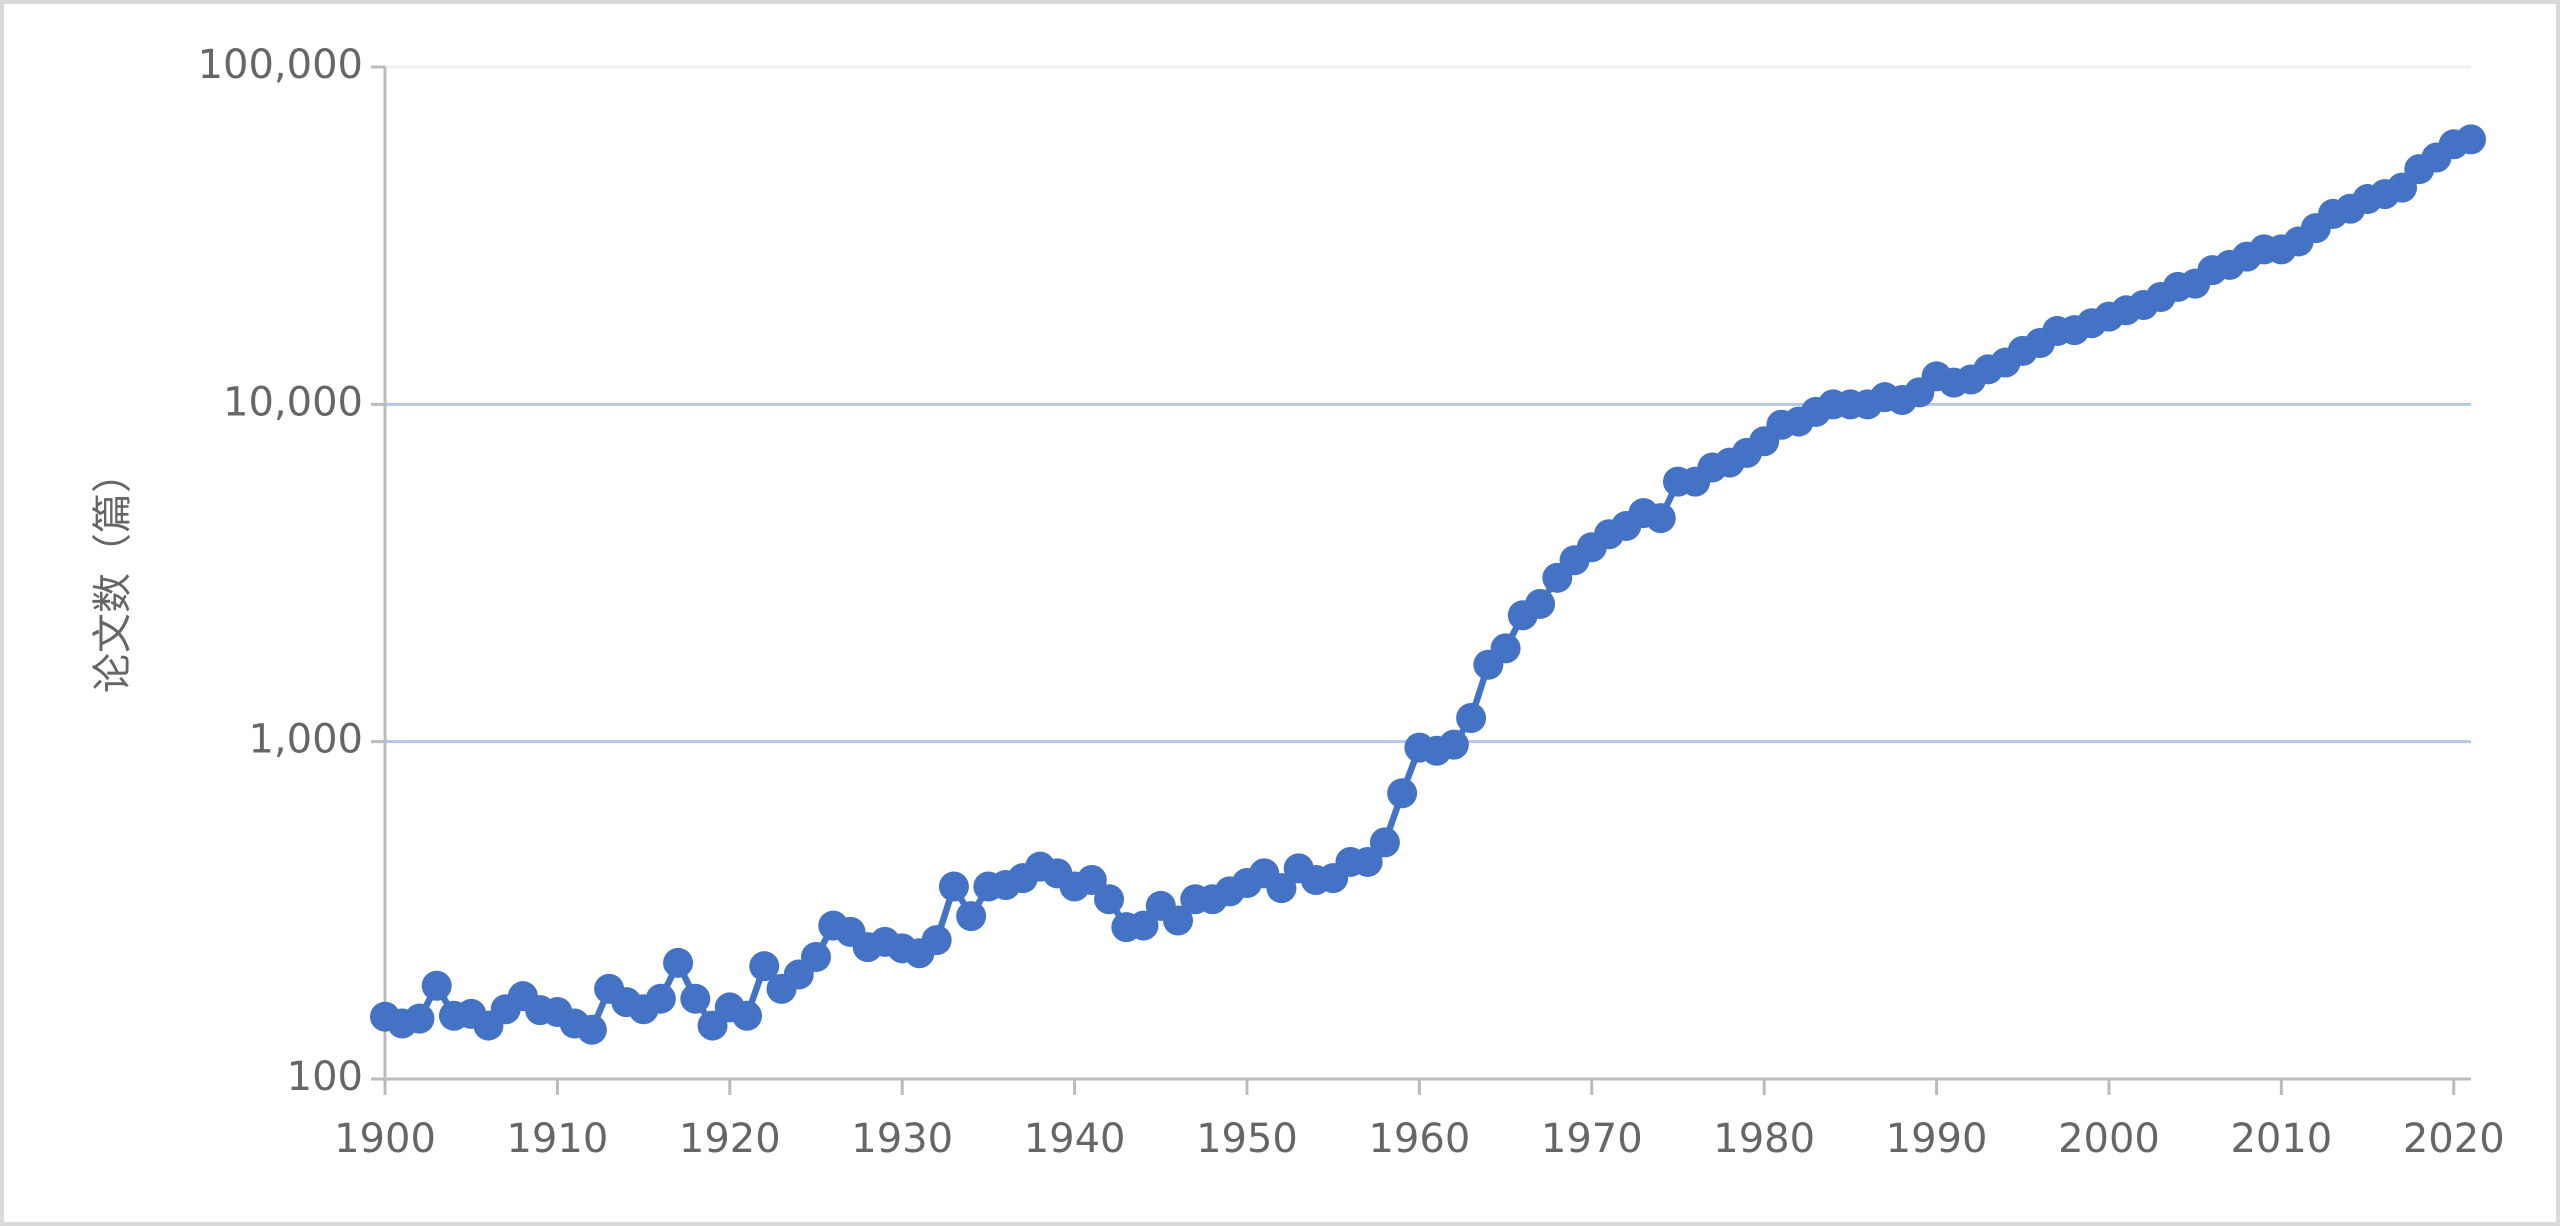  I want to click on y-tick-label: 100,000, so click(280, 65).